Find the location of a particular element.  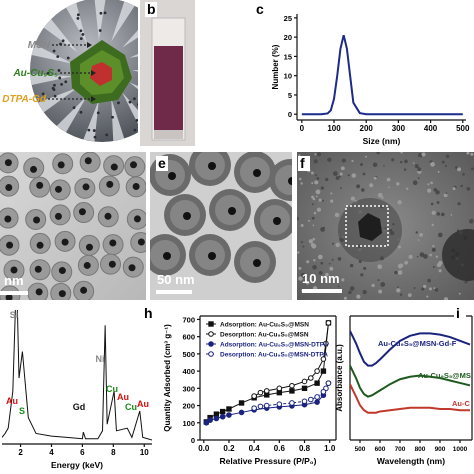

y-tick-label: 10 is located at coordinates (288, 76).